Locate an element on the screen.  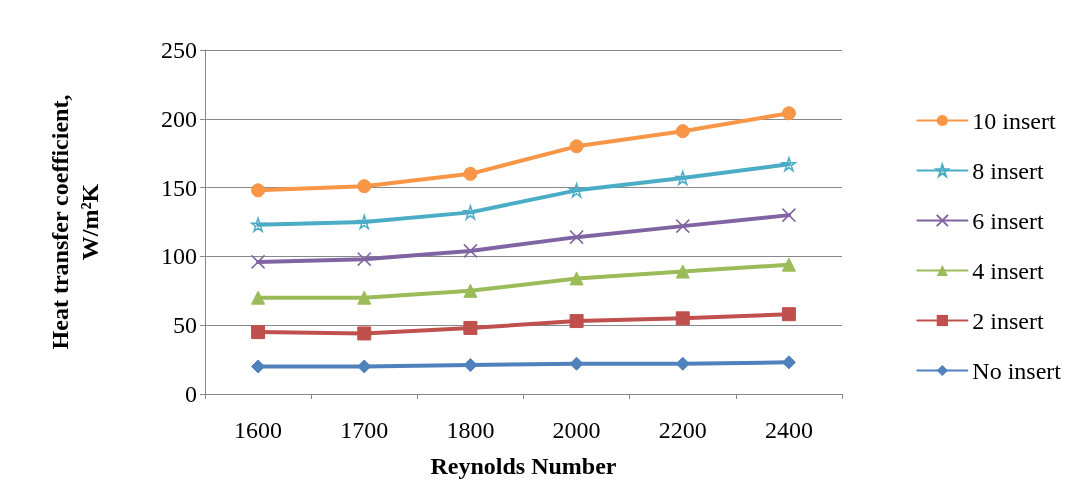
x-tick-label: 1600 is located at coordinates (258, 430).